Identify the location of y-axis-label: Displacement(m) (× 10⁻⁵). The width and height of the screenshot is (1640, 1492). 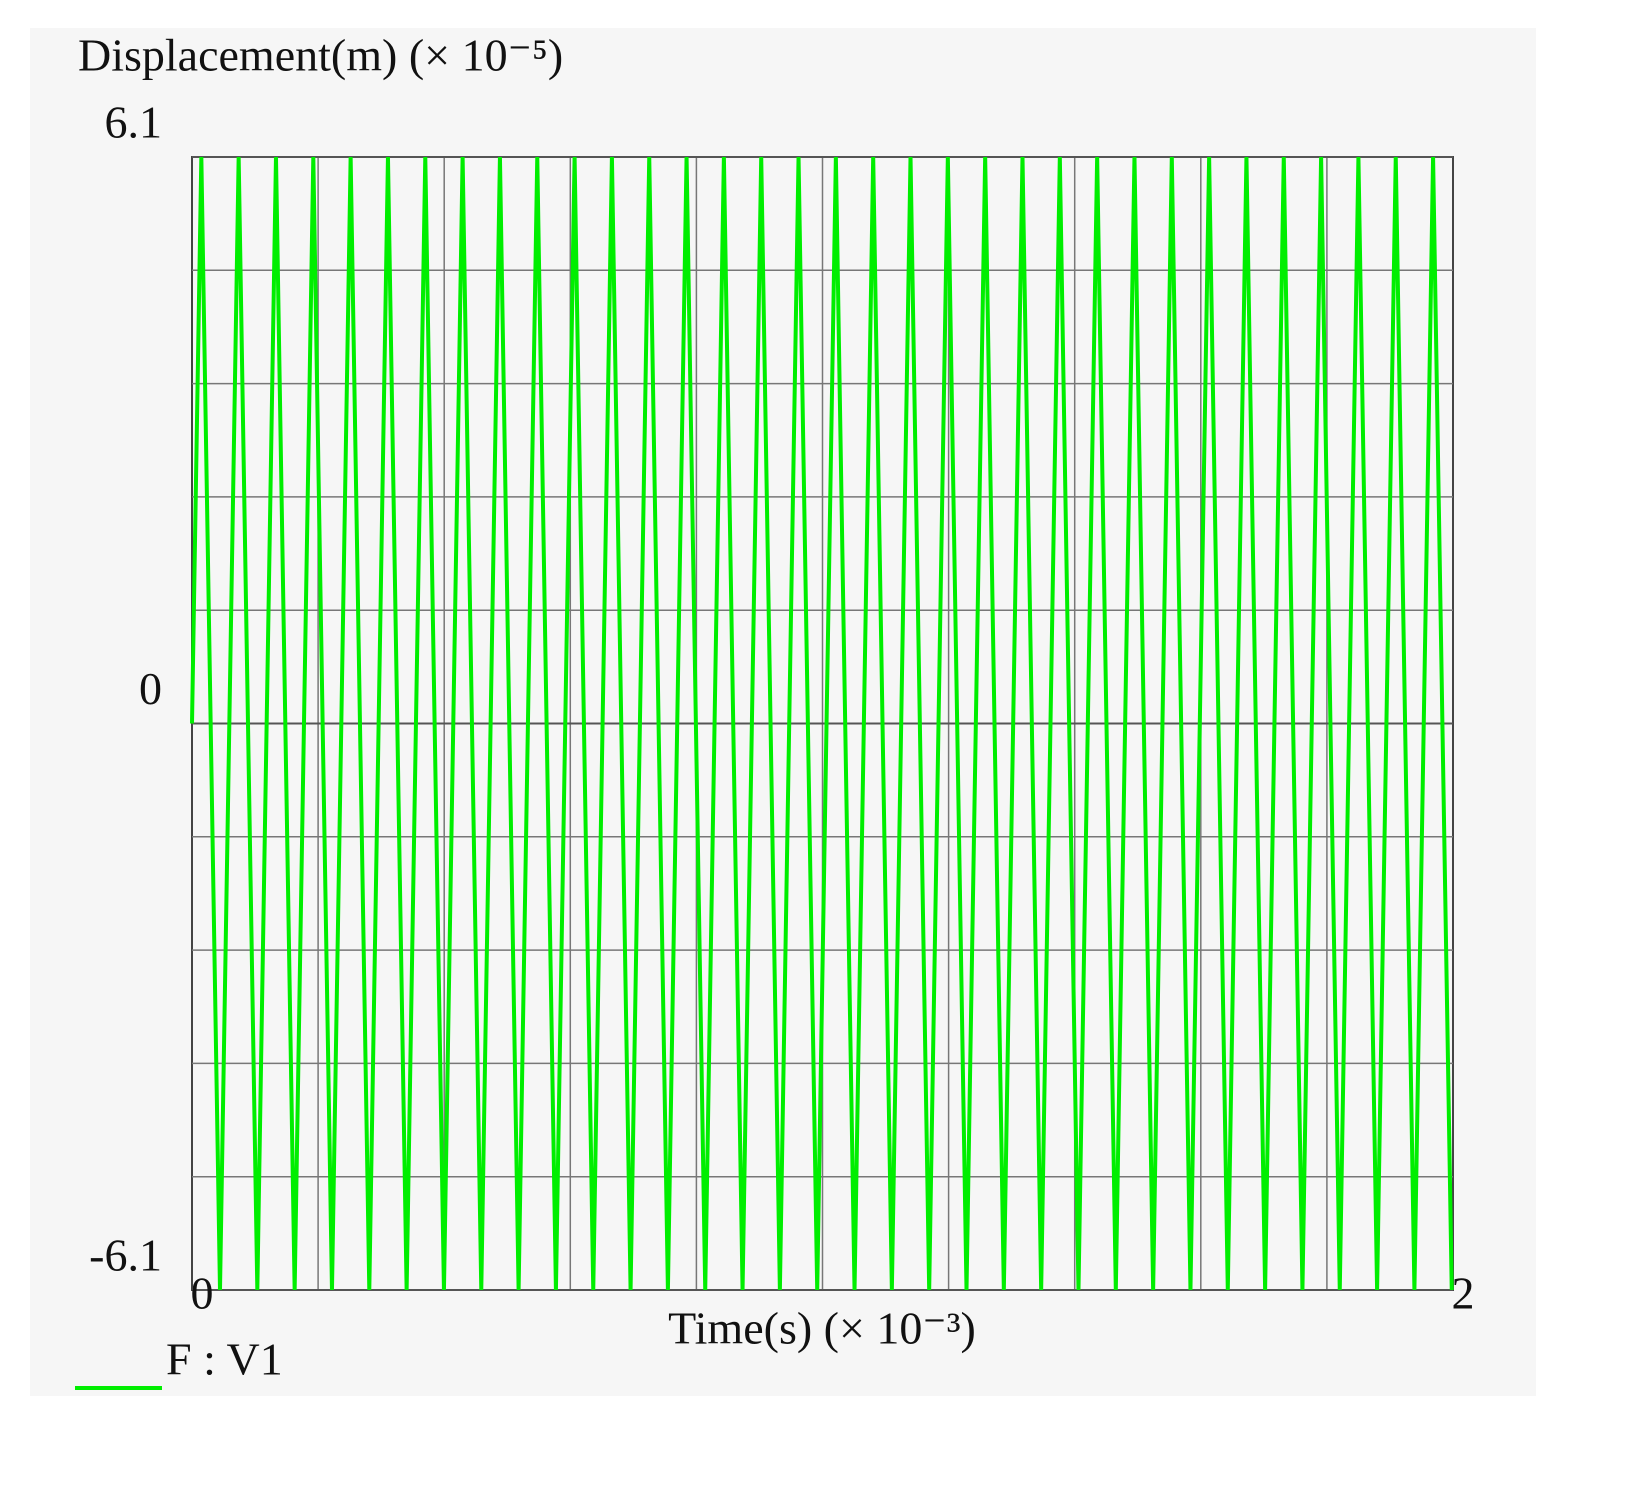
(320, 55).